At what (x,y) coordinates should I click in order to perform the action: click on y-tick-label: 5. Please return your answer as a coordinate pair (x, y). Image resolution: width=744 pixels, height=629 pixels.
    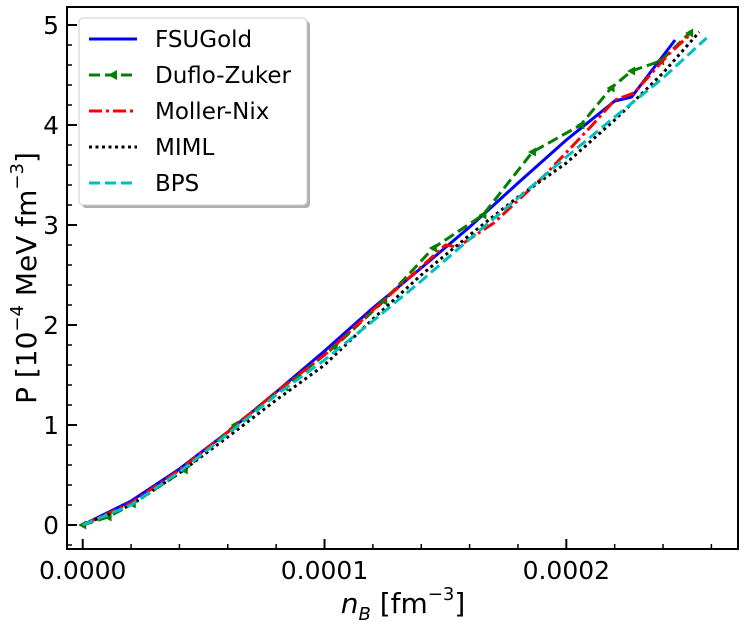
    Looking at the image, I should click on (51, 25).